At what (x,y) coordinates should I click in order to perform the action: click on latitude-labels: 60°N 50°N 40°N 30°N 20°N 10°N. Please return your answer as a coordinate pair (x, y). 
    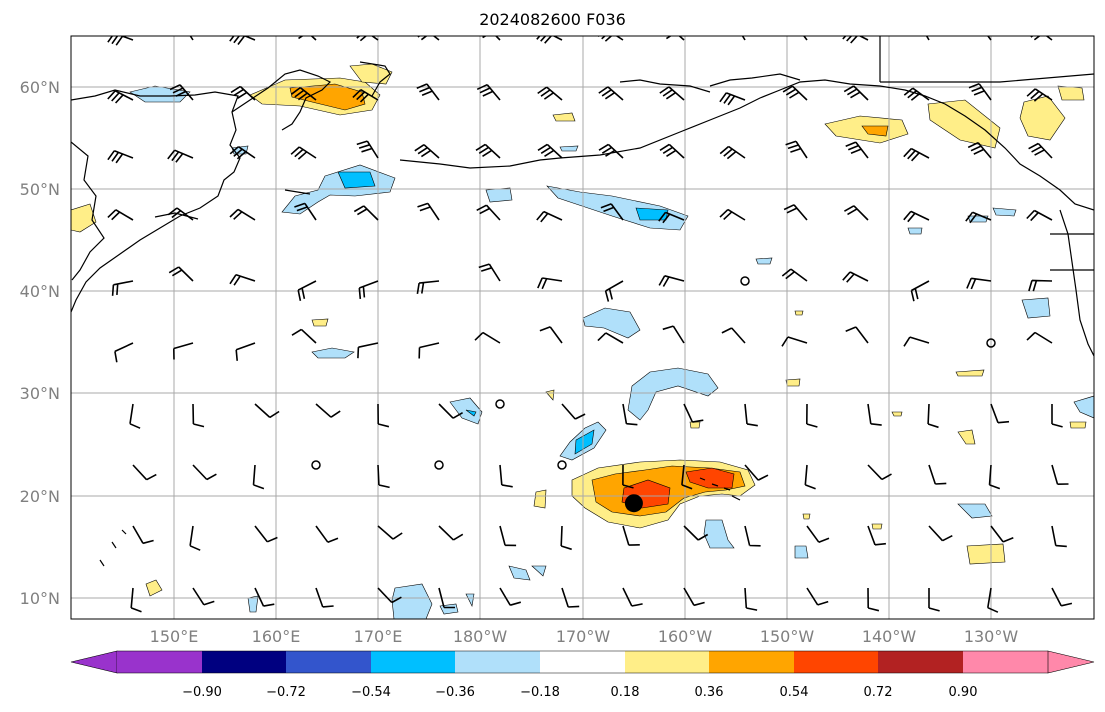
    Looking at the image, I should click on (40, 343).